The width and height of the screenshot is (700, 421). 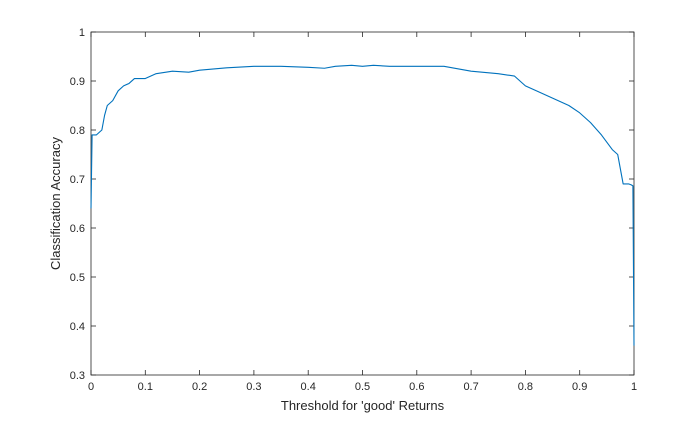 I want to click on y-tick-label: 0.7, so click(x=77, y=180).